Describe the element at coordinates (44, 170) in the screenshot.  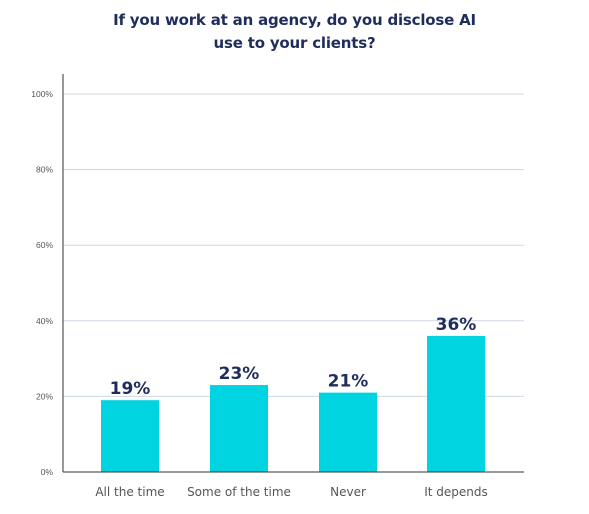
I see `y-tick-label: 80%` at that location.